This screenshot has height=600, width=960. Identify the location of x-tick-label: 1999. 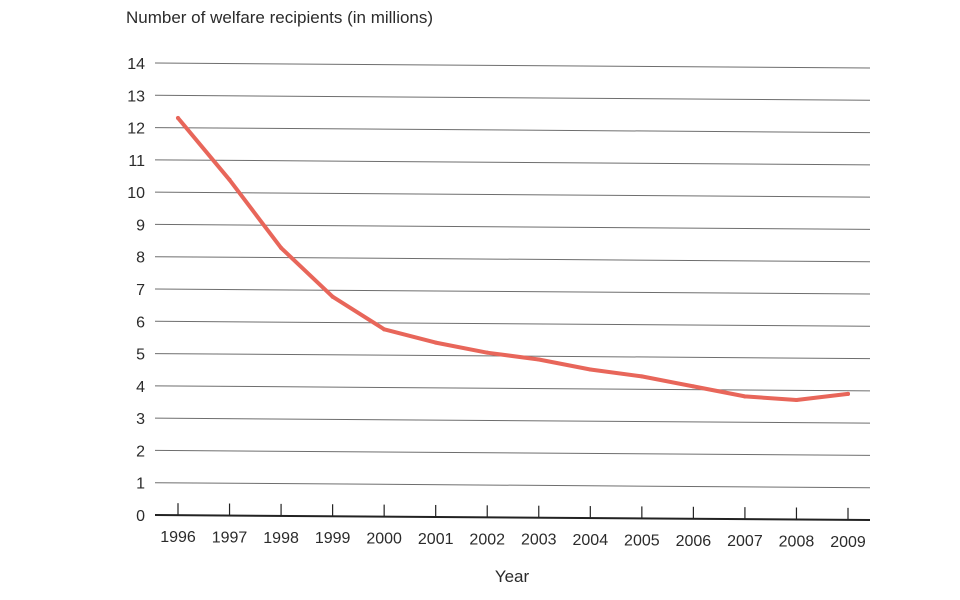
(333, 538).